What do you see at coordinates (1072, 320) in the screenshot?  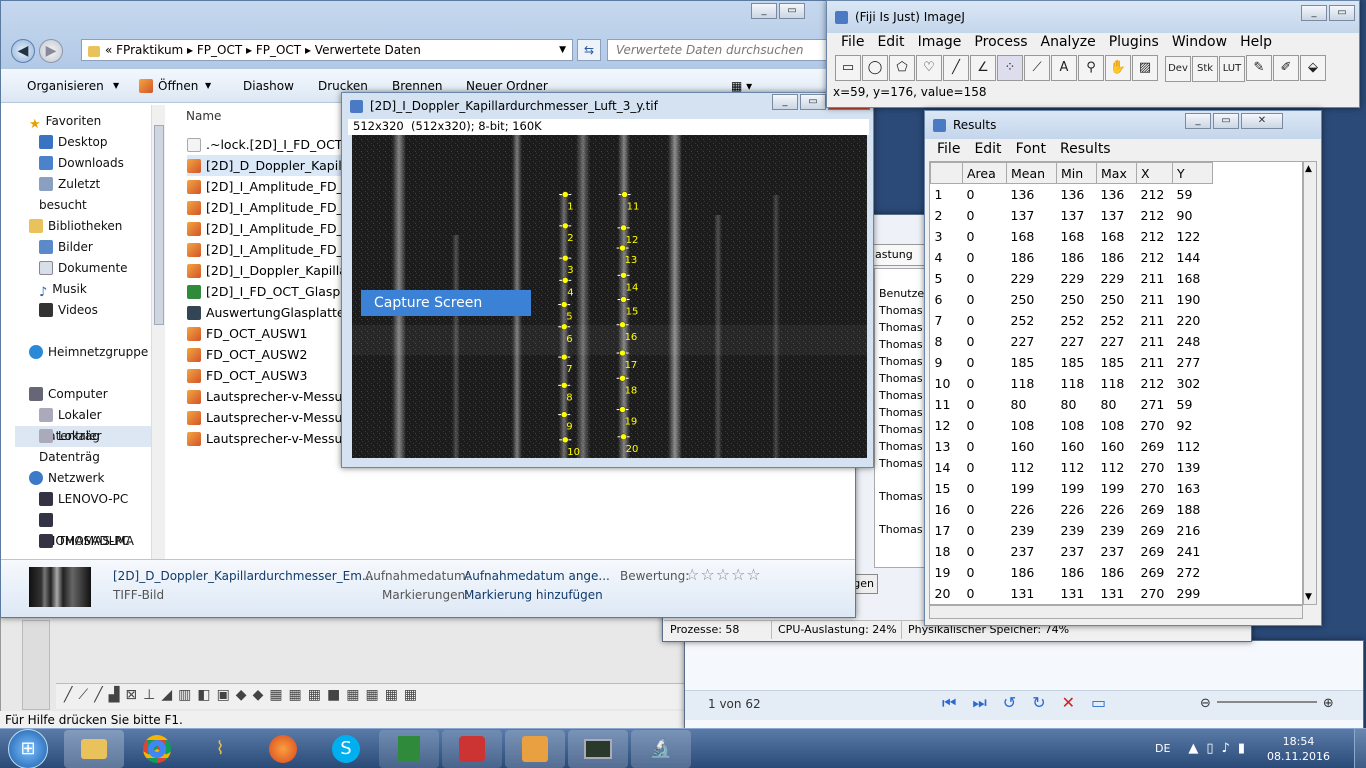 I see `table-row: 7 0 252 252 252 211 220` at bounding box center [1072, 320].